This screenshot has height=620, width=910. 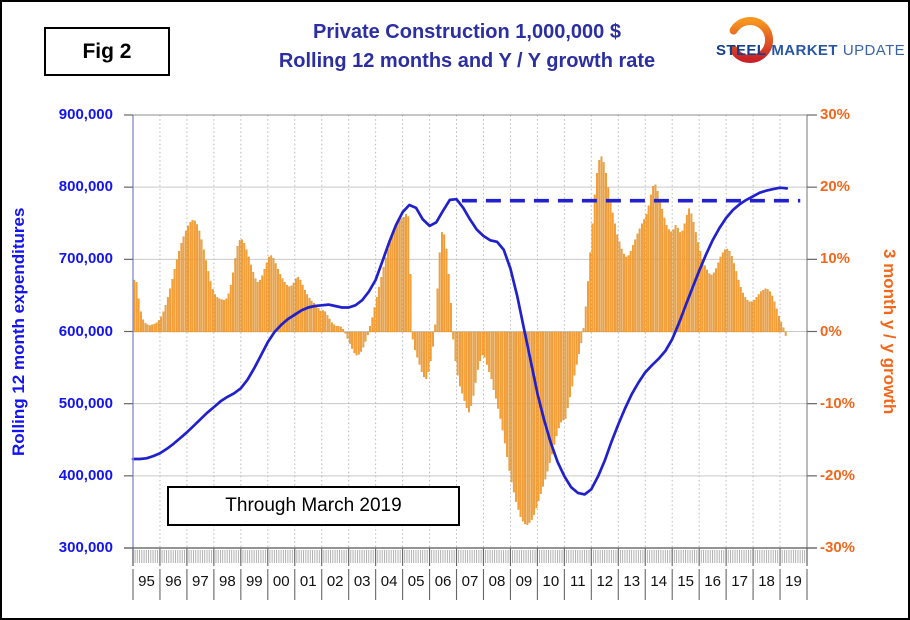 What do you see at coordinates (751, 40) in the screenshot?
I see `logo-crescent-icon` at bounding box center [751, 40].